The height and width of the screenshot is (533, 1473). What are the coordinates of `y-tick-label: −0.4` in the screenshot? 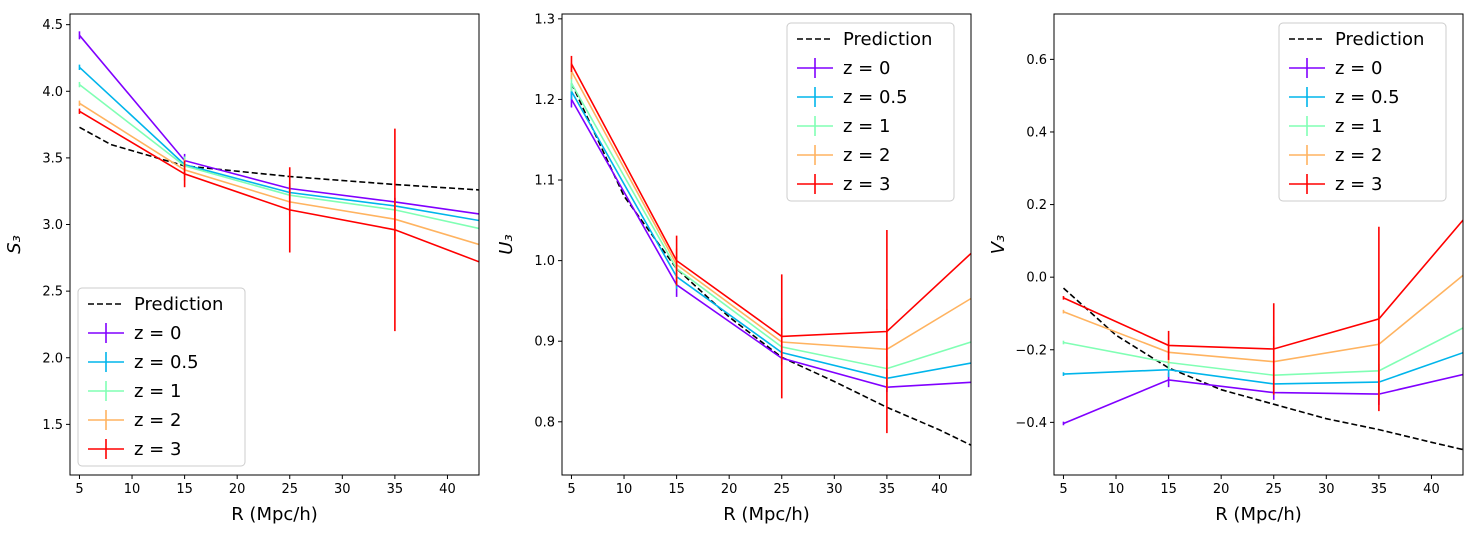 It's located at (1031, 423).